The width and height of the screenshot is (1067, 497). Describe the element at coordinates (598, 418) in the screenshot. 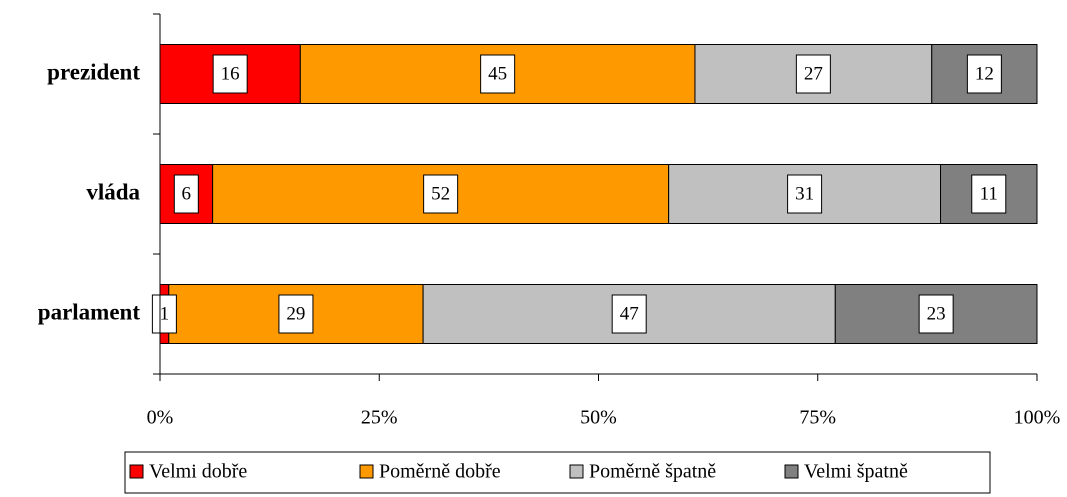

I see `x-tick-label: 50%` at that location.